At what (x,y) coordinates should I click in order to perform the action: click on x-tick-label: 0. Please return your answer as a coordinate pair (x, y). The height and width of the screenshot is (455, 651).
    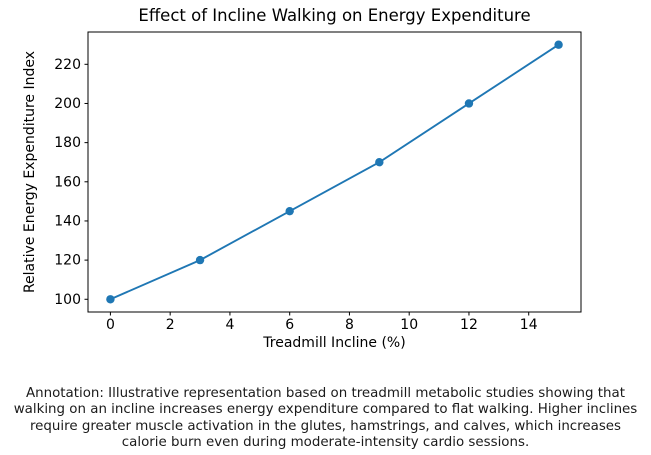
    Looking at the image, I should click on (110, 325).